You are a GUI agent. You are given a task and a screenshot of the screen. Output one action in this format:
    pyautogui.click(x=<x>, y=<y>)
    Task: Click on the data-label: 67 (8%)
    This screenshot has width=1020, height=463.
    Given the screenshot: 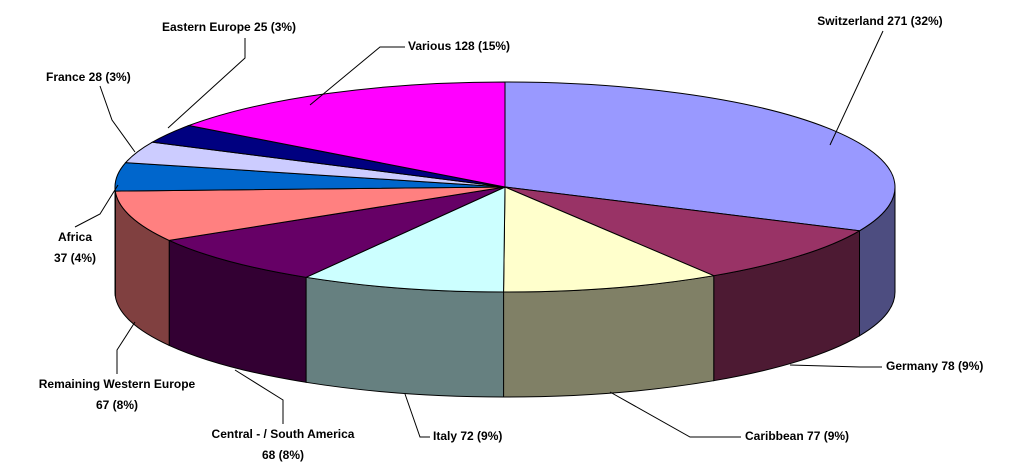 What is the action you would take?
    pyautogui.click(x=117, y=405)
    